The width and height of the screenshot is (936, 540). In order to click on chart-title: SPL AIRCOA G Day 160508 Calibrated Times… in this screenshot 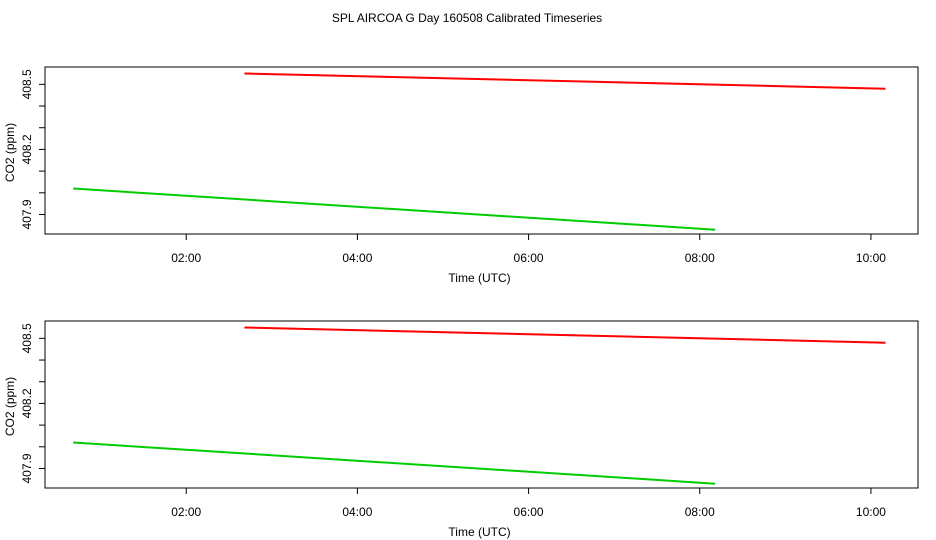, I will do `click(467, 18)`.